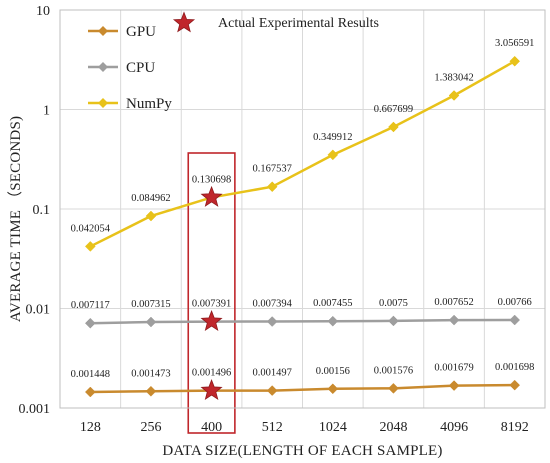 The image size is (550, 463). I want to click on gpu-data-label: 0.00156, so click(333, 371).